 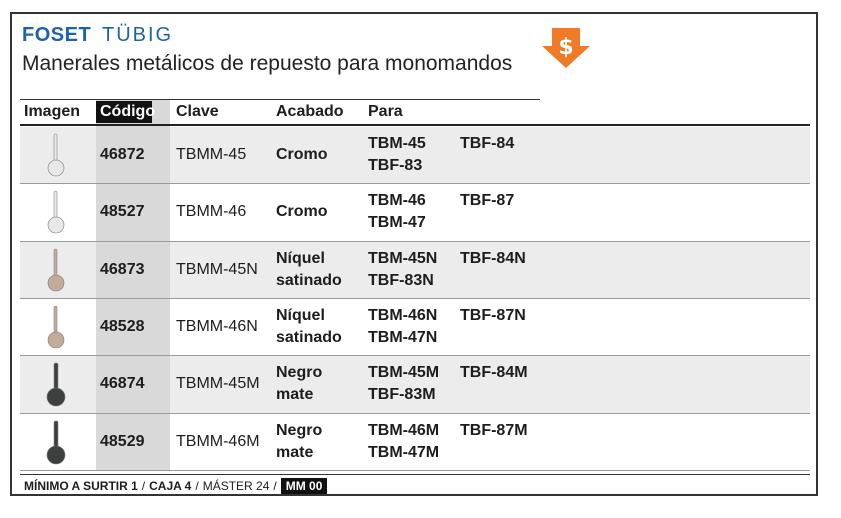 What do you see at coordinates (404, 373) in the screenshot?
I see `compatible-model: TBM-45M` at bounding box center [404, 373].